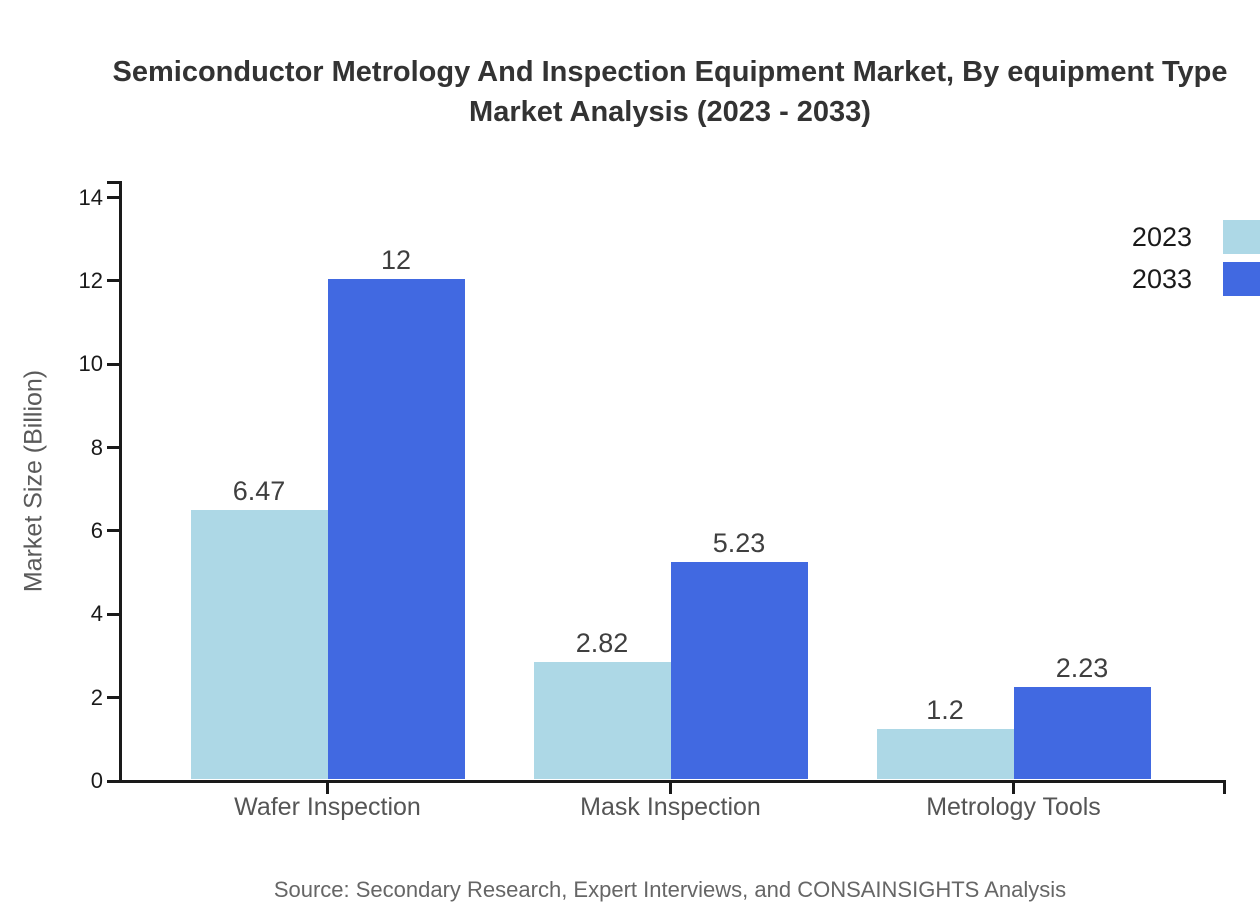  What do you see at coordinates (96, 530) in the screenshot?
I see `y-tick-label-3: 6` at bounding box center [96, 530].